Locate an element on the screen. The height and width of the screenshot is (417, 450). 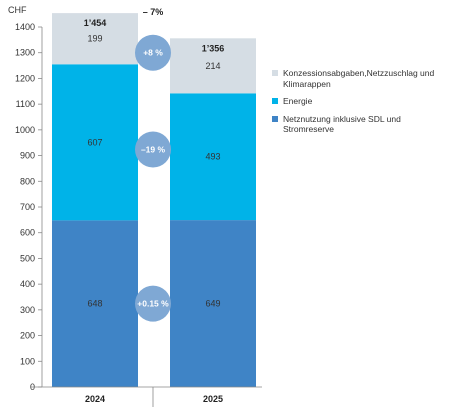
y-tick-label: 100 is located at coordinates (27, 361).